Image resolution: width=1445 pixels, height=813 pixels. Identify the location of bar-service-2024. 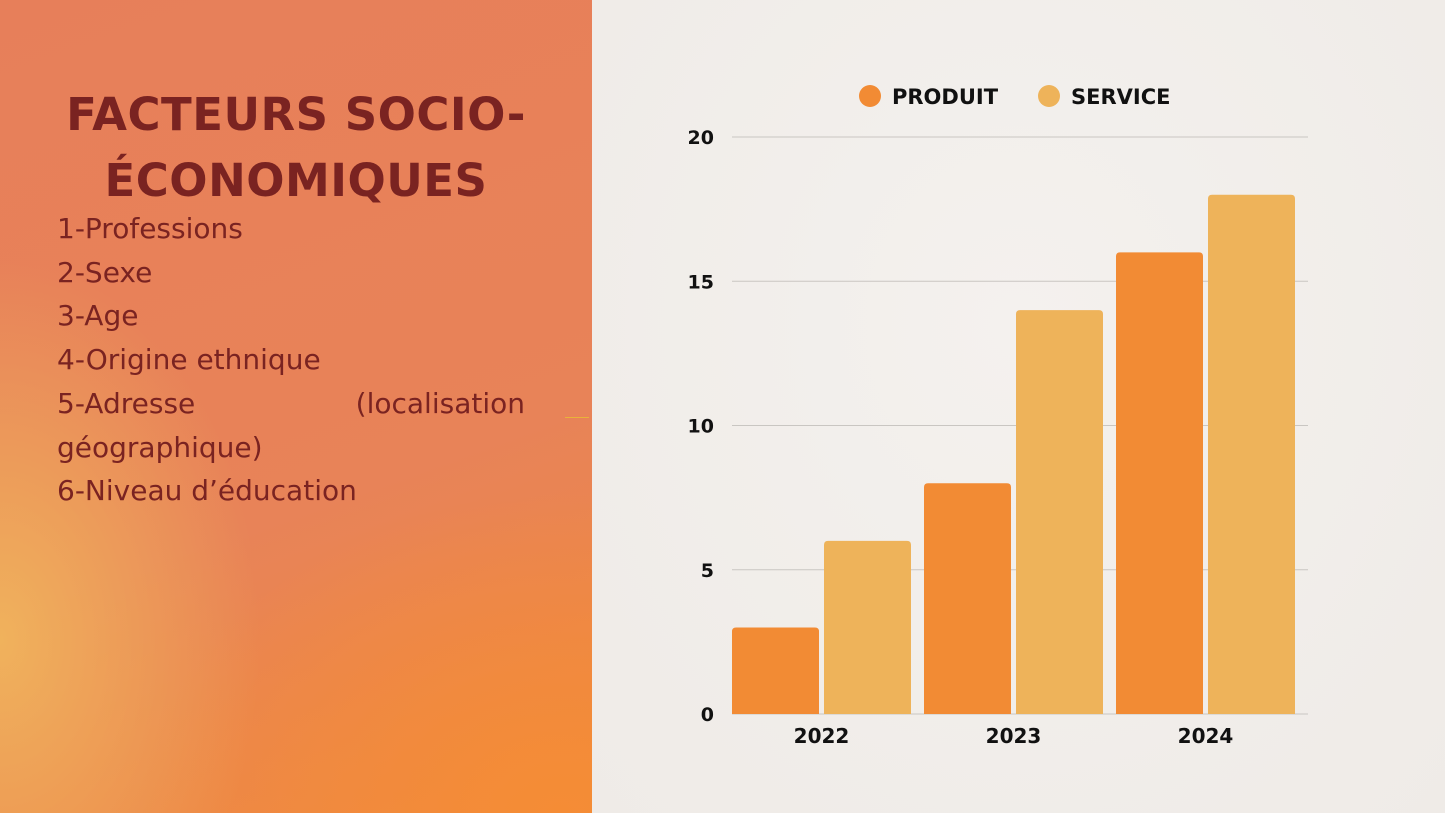
(1251, 454).